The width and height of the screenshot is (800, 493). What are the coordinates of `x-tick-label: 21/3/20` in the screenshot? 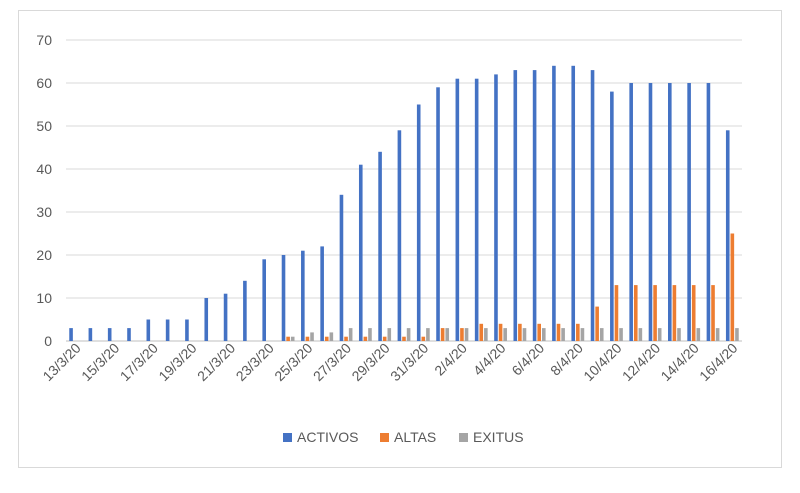 It's located at (216, 362).